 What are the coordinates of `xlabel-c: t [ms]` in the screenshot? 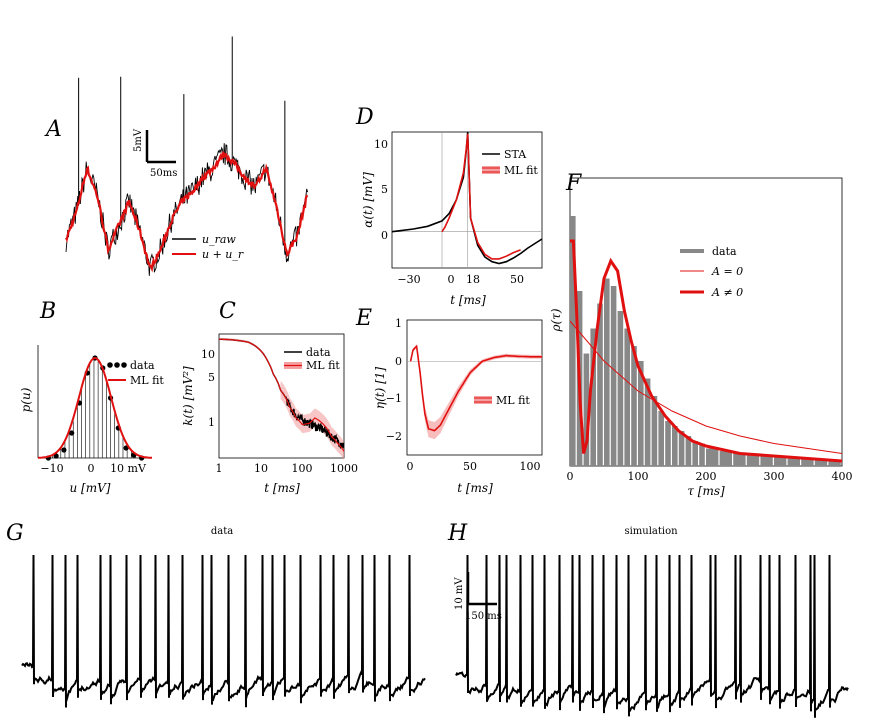 It's located at (282, 488).